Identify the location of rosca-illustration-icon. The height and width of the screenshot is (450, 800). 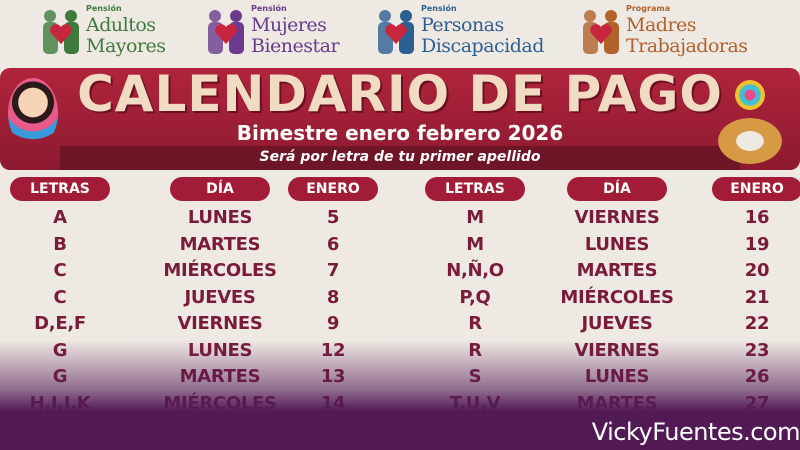
(750, 141).